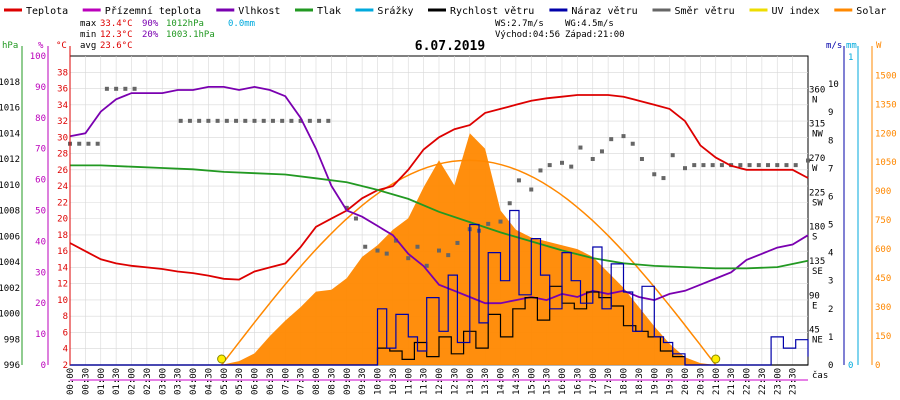 The height and width of the screenshot is (400, 900). What do you see at coordinates (88, 35) in the screenshot?
I see `stat-min-label: min` at bounding box center [88, 35].